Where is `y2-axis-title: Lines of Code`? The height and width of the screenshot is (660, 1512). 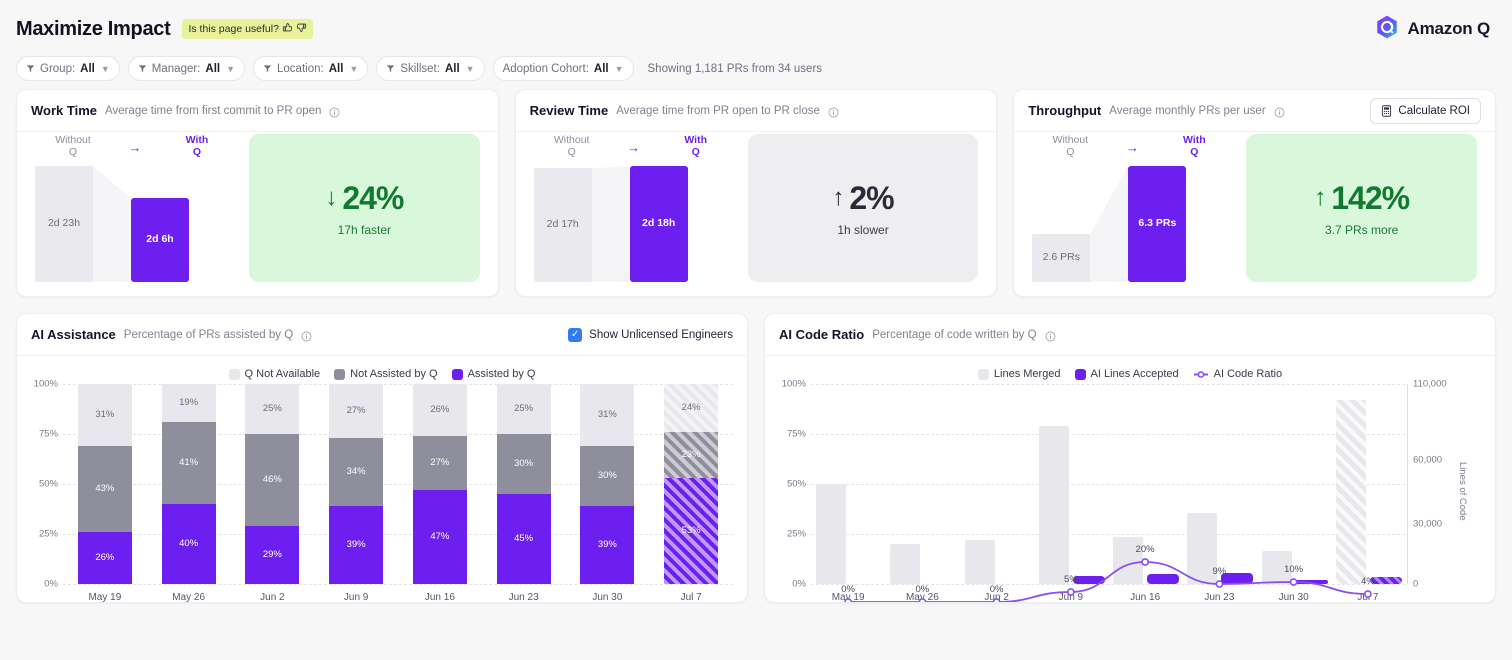 y2-axis-title: Lines of Code is located at coordinates (1462, 491).